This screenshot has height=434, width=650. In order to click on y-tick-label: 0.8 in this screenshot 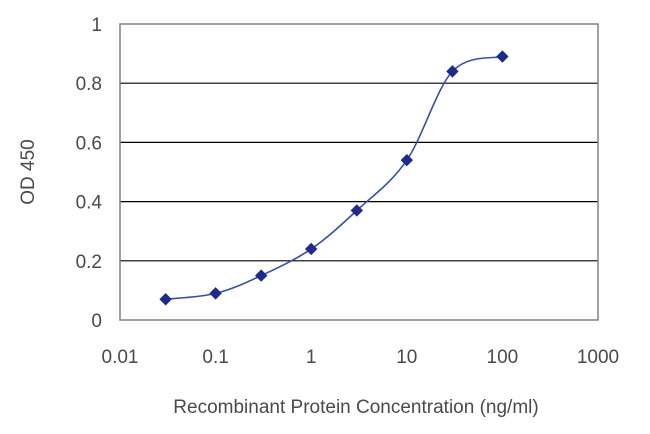, I will do `click(89, 84)`.